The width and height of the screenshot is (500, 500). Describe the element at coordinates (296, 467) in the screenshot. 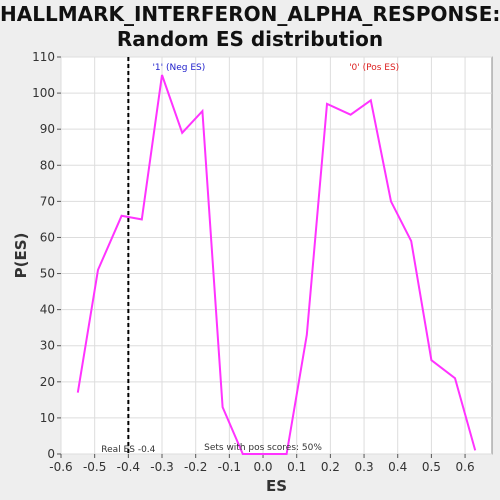

I see `x-tick-label: 0.1` at that location.